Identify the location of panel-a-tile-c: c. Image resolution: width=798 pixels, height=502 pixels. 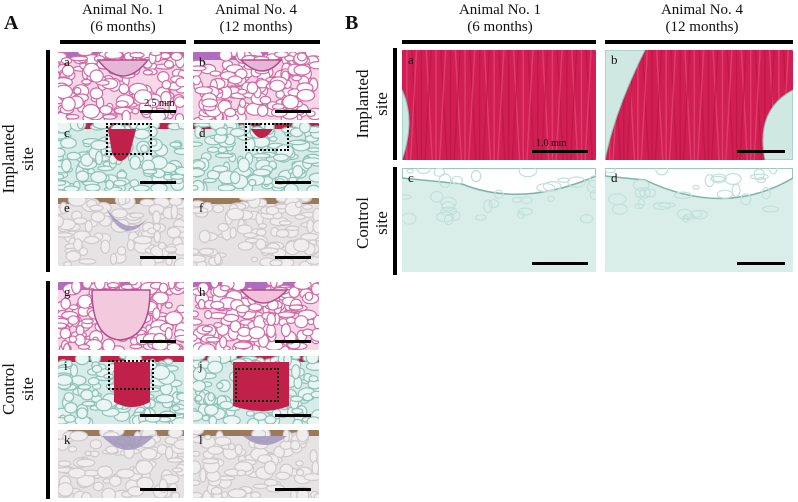
(121, 157).